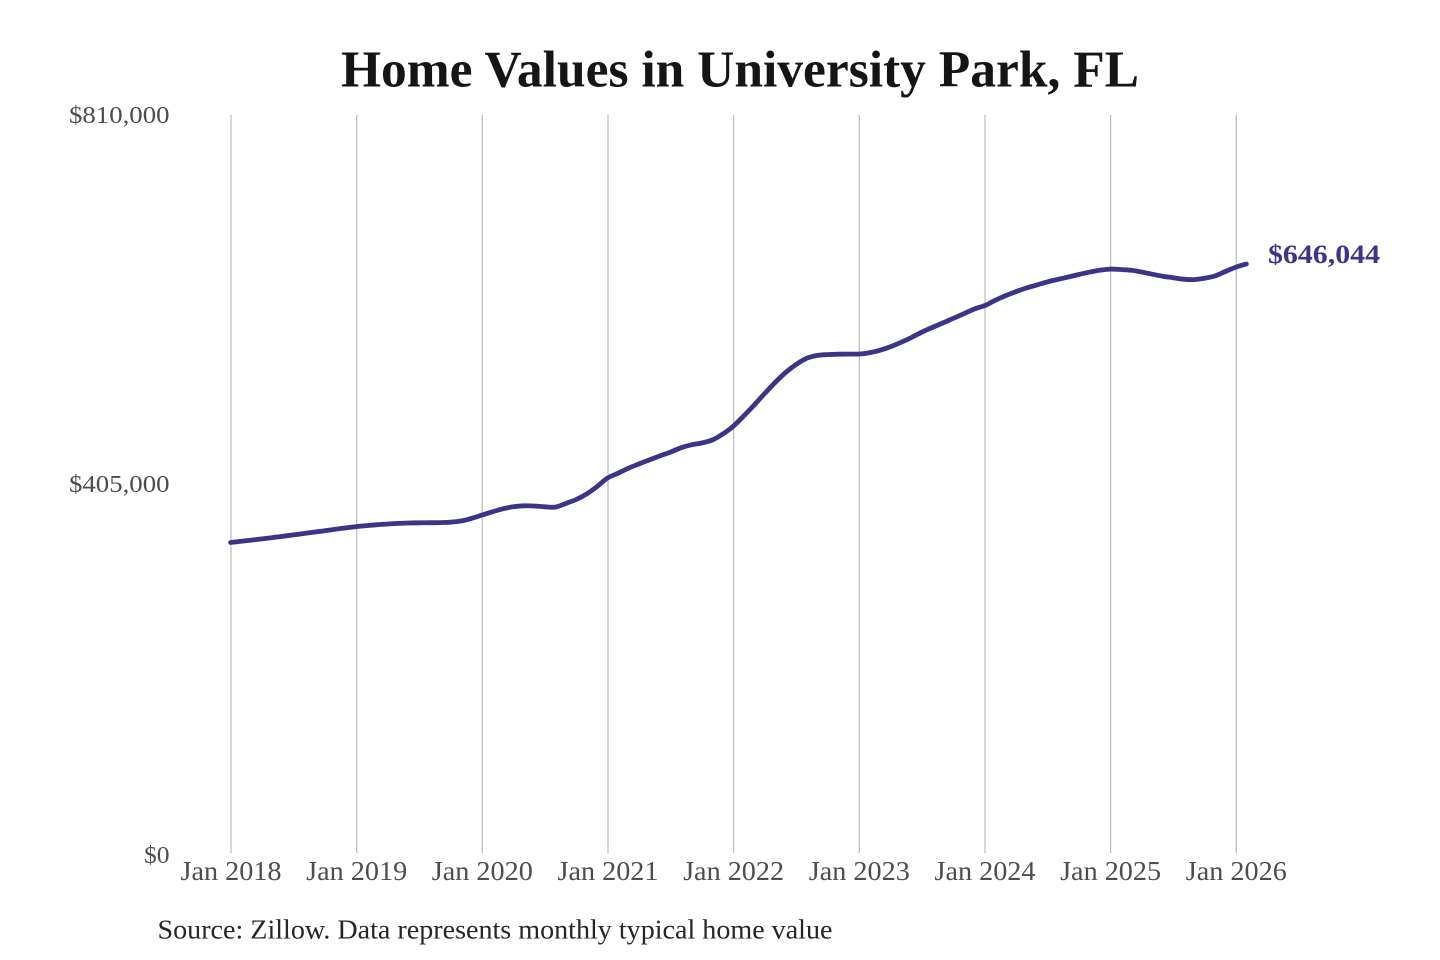  What do you see at coordinates (733, 871) in the screenshot?
I see `svg-text: Jan 2022` at bounding box center [733, 871].